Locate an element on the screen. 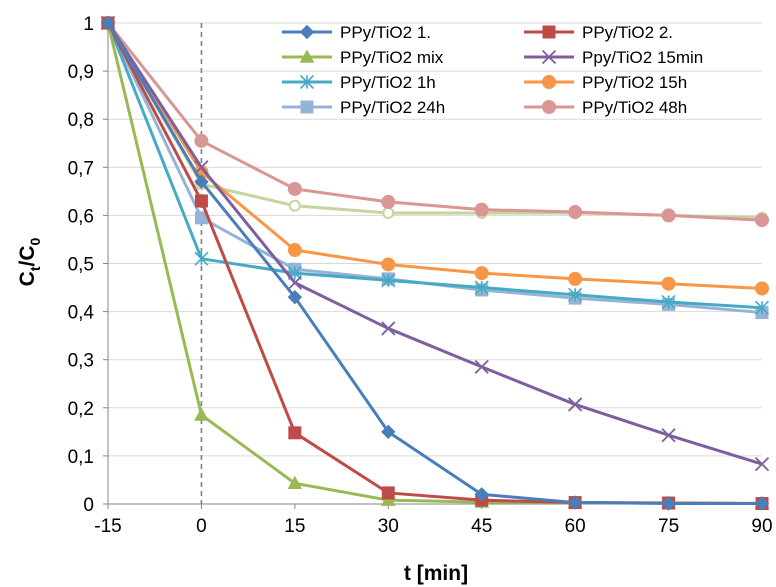  x-tick-label: -15 is located at coordinates (107, 526).